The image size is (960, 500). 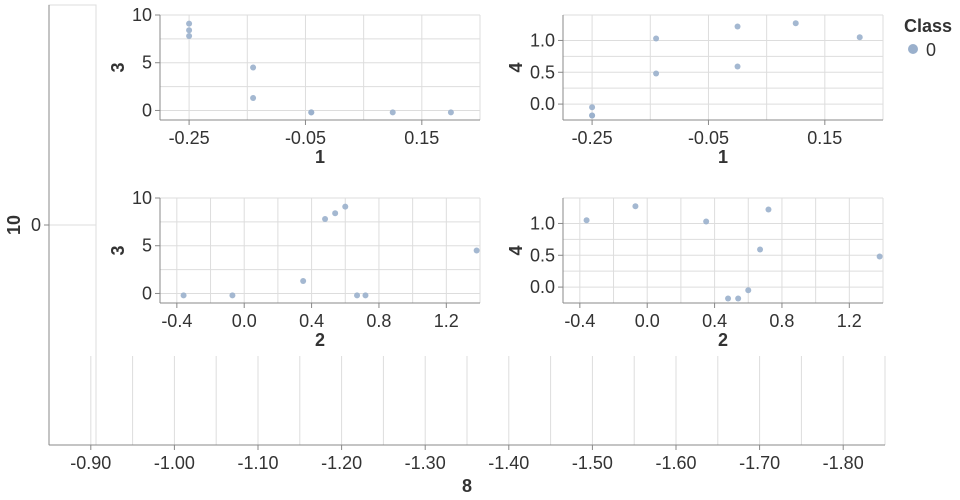 What do you see at coordinates (50, 225) in the screenshot?
I see `panel-10: 0 10` at bounding box center [50, 225].